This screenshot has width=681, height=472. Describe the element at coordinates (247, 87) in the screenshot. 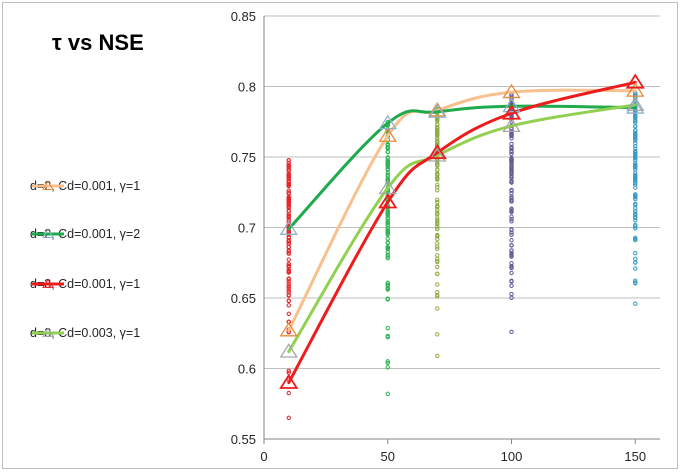

I see `y-tick-label: 0.8` at that location.